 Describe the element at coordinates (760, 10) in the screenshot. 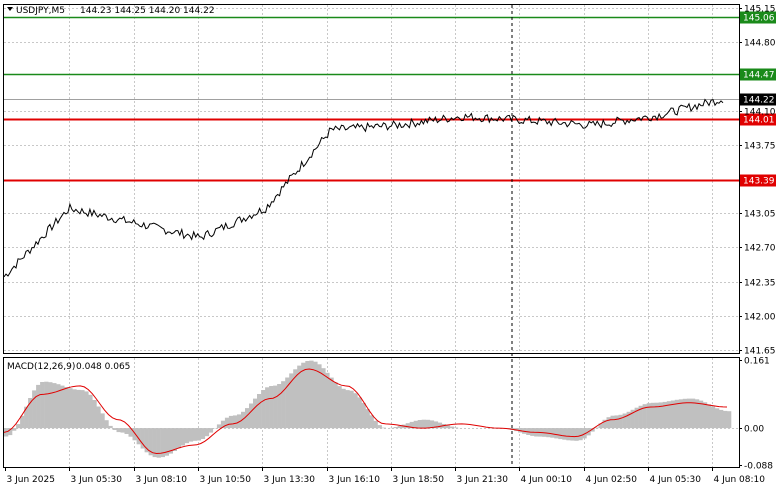

I see `y-tick-label: 145.15` at that location.